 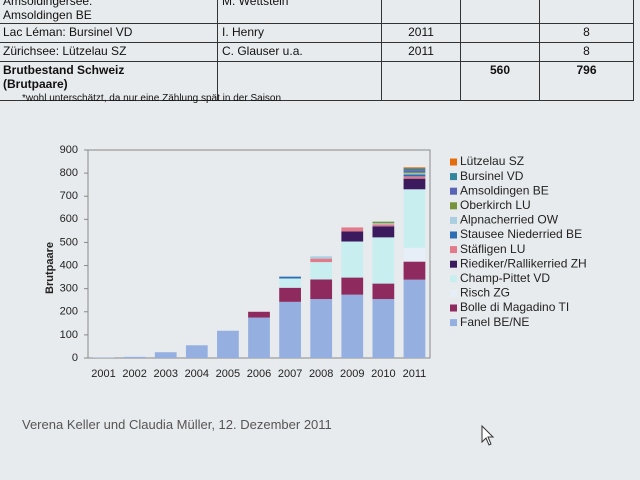 What do you see at coordinates (50, 268) in the screenshot?
I see `y-axis-label: Brutpaare` at bounding box center [50, 268].